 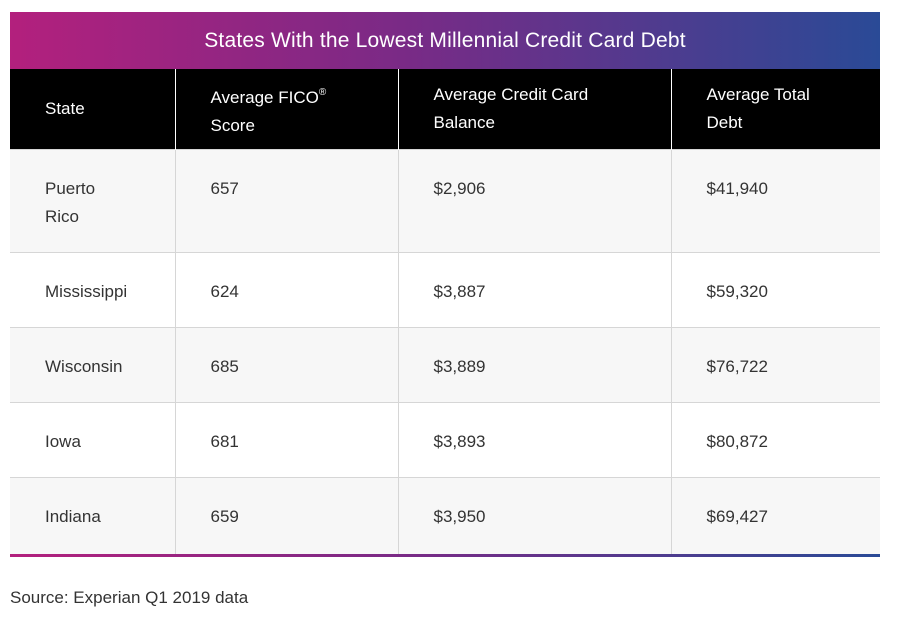 I want to click on cell-total-debt: $76,722, so click(x=775, y=365).